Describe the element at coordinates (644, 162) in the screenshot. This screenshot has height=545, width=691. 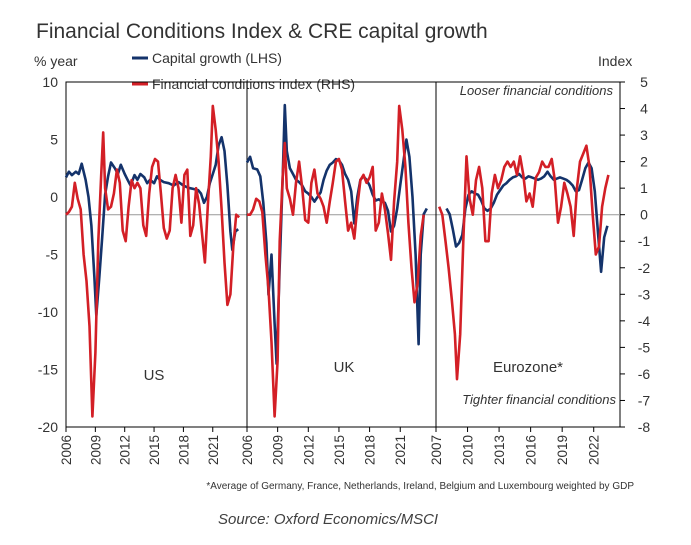
I see `right-tick-label: 2` at that location.